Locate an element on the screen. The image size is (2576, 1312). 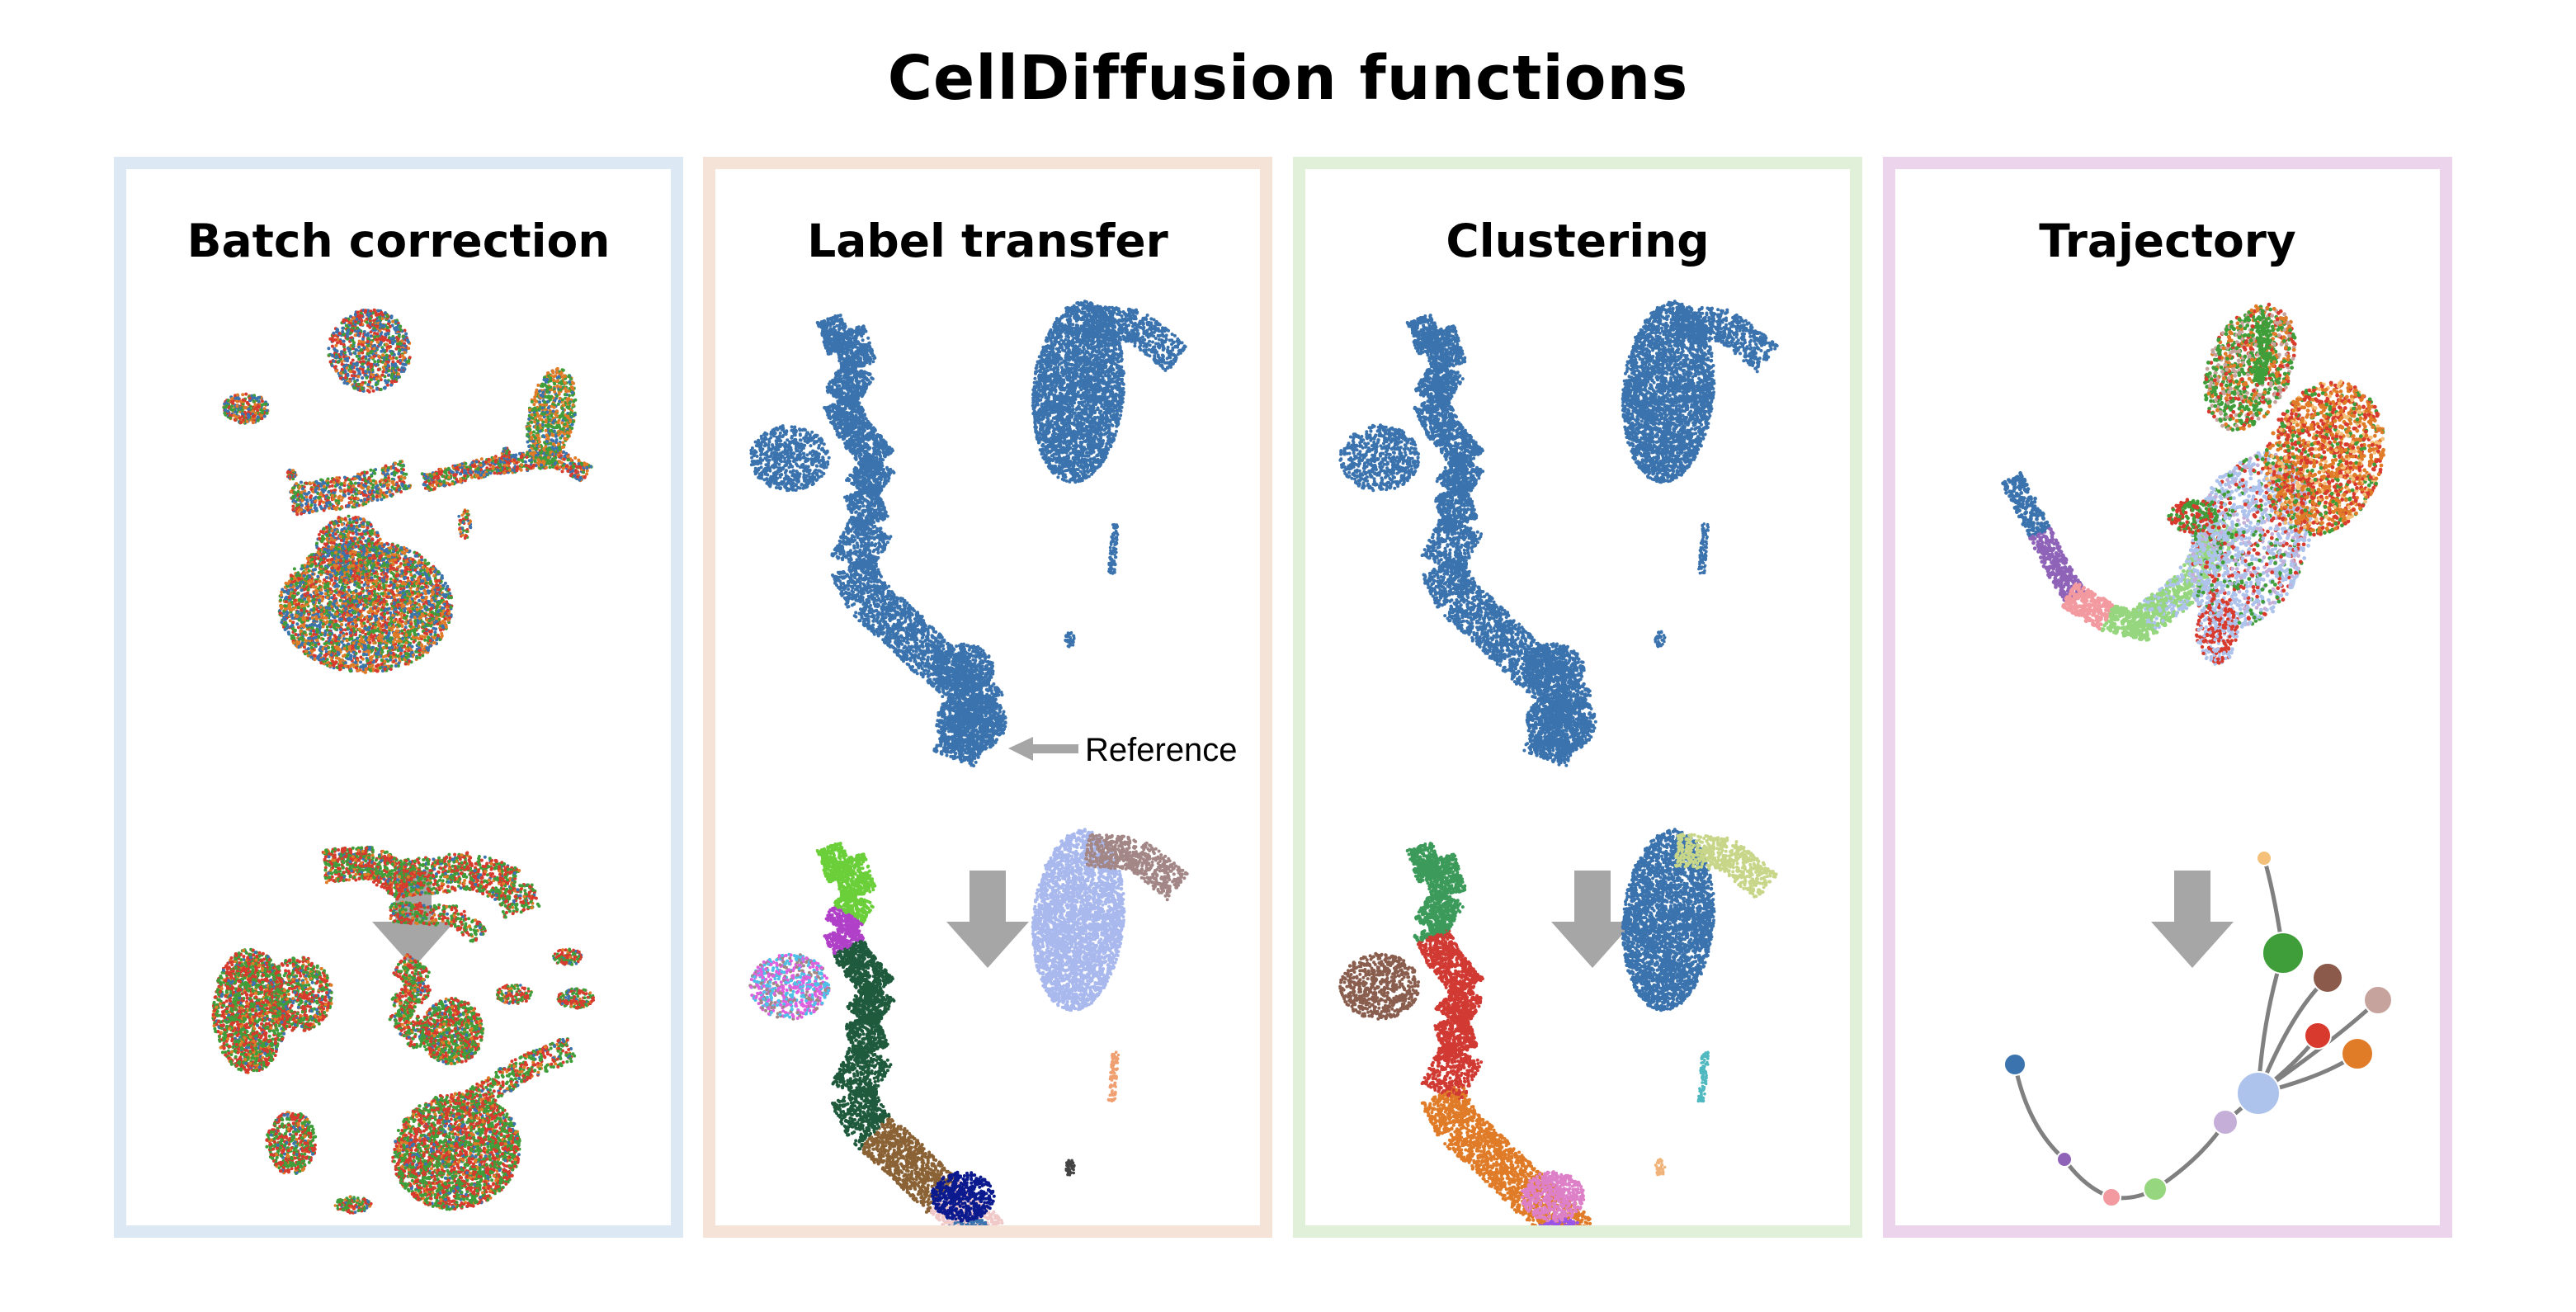
node-yellow is located at coordinates (2264, 859).